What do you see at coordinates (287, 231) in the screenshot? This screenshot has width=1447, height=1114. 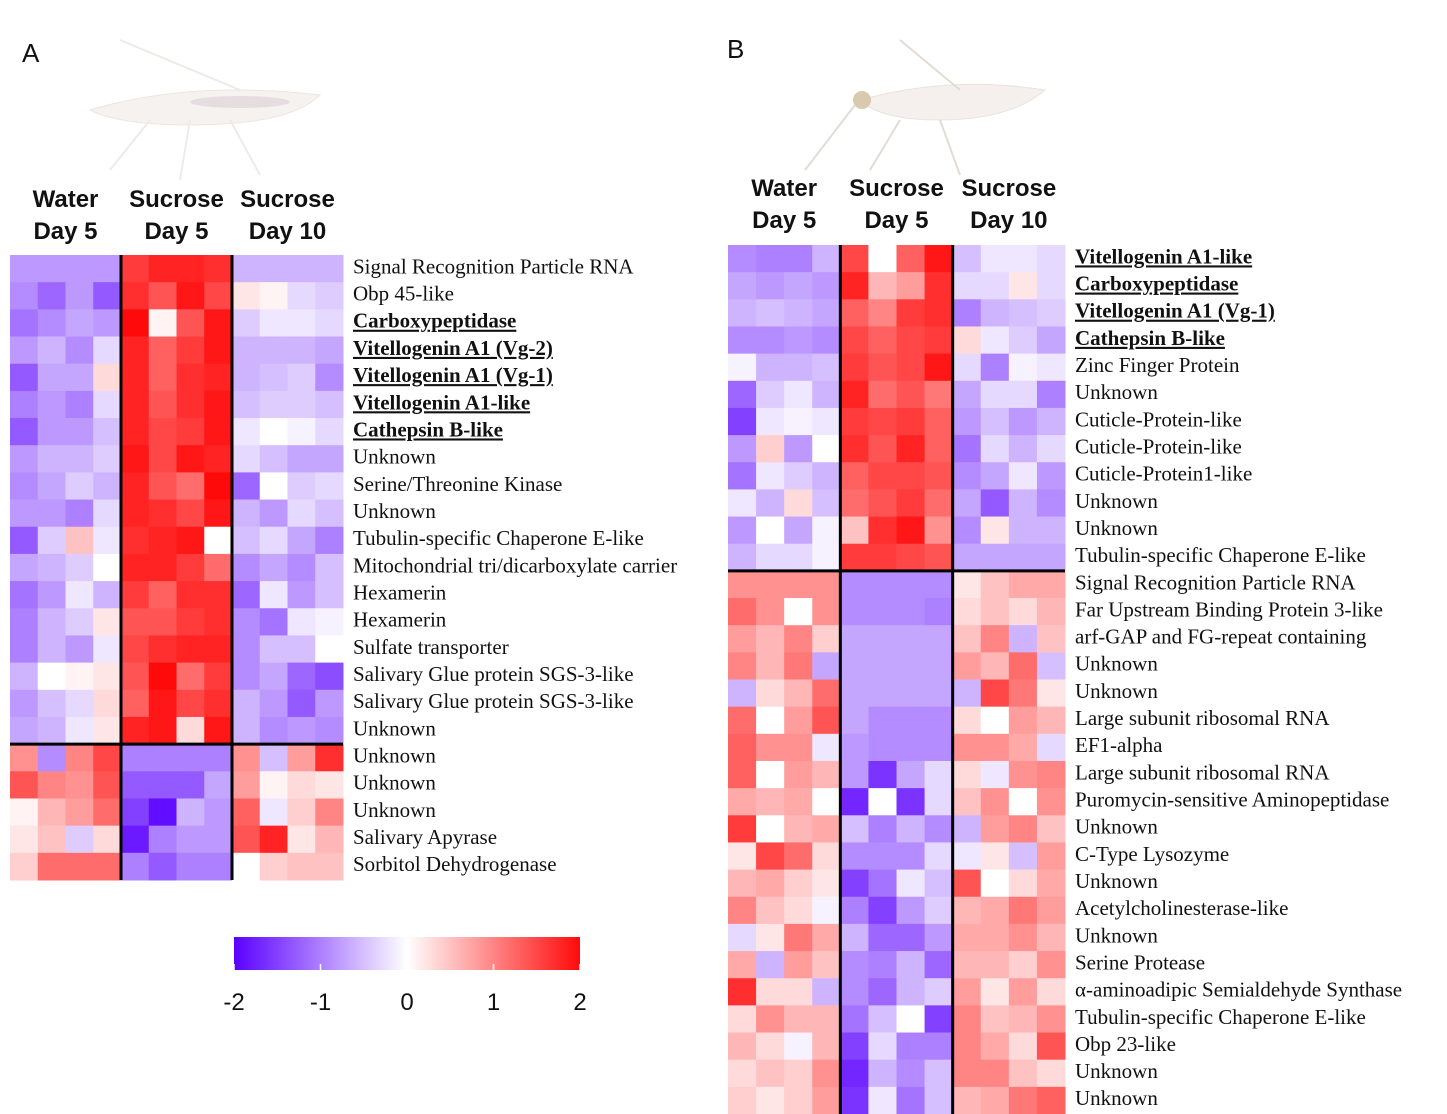 I see `column-group-label: Day 10` at bounding box center [287, 231].